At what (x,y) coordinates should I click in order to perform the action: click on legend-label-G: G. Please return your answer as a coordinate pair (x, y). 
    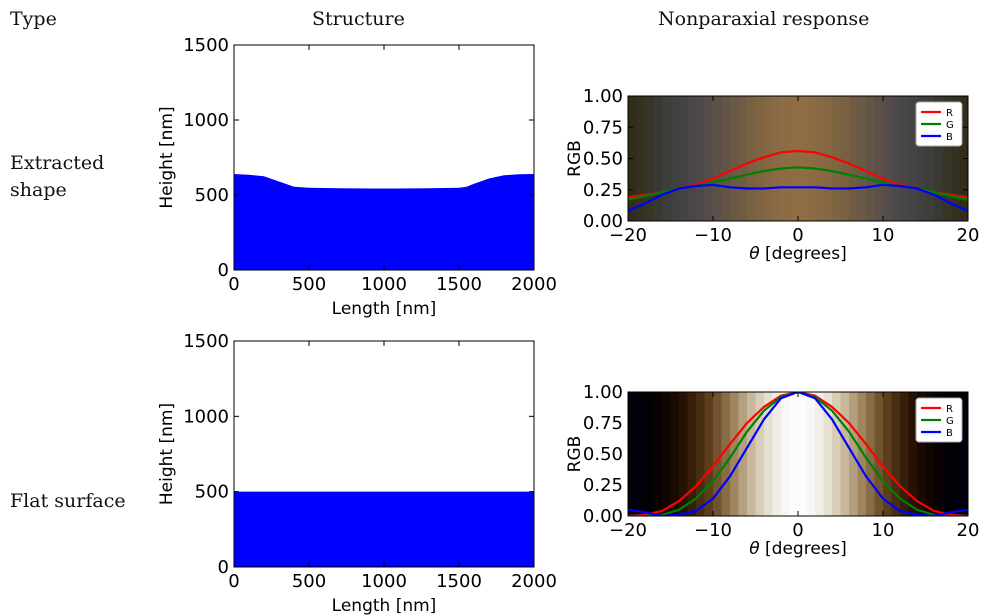
    Looking at the image, I should click on (950, 125).